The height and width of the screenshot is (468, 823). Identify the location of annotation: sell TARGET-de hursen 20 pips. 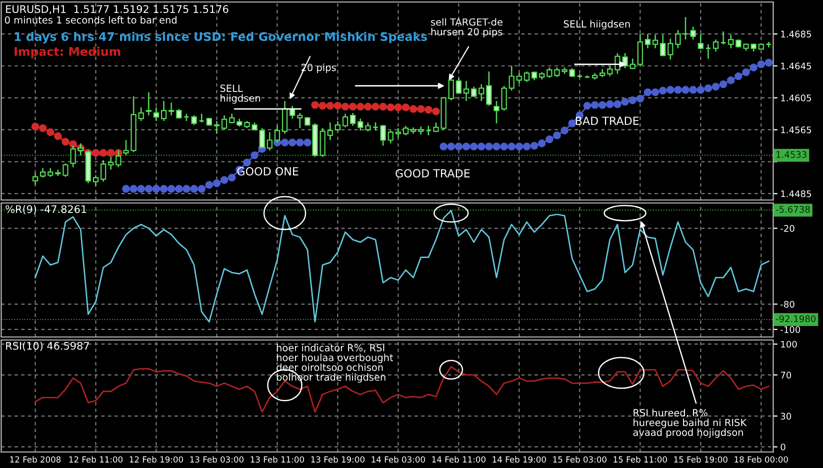
(466, 28).